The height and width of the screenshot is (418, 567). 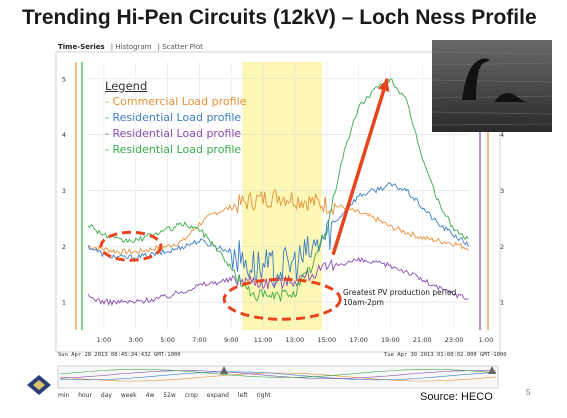 What do you see at coordinates (242, 395) in the screenshot?
I see `zoom-left: left` at bounding box center [242, 395].